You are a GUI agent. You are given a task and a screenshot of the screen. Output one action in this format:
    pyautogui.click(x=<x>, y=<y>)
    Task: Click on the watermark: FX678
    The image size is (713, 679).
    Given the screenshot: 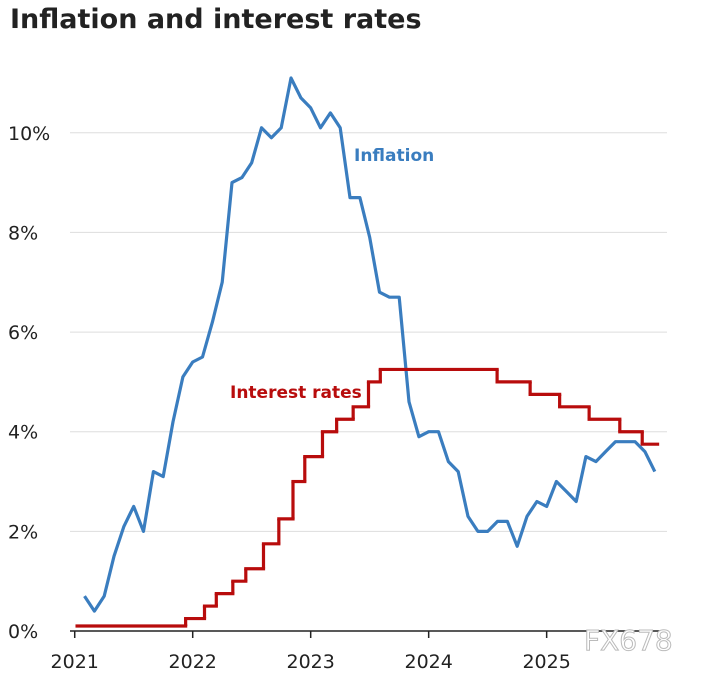 What is the action you would take?
    pyautogui.click(x=628, y=640)
    